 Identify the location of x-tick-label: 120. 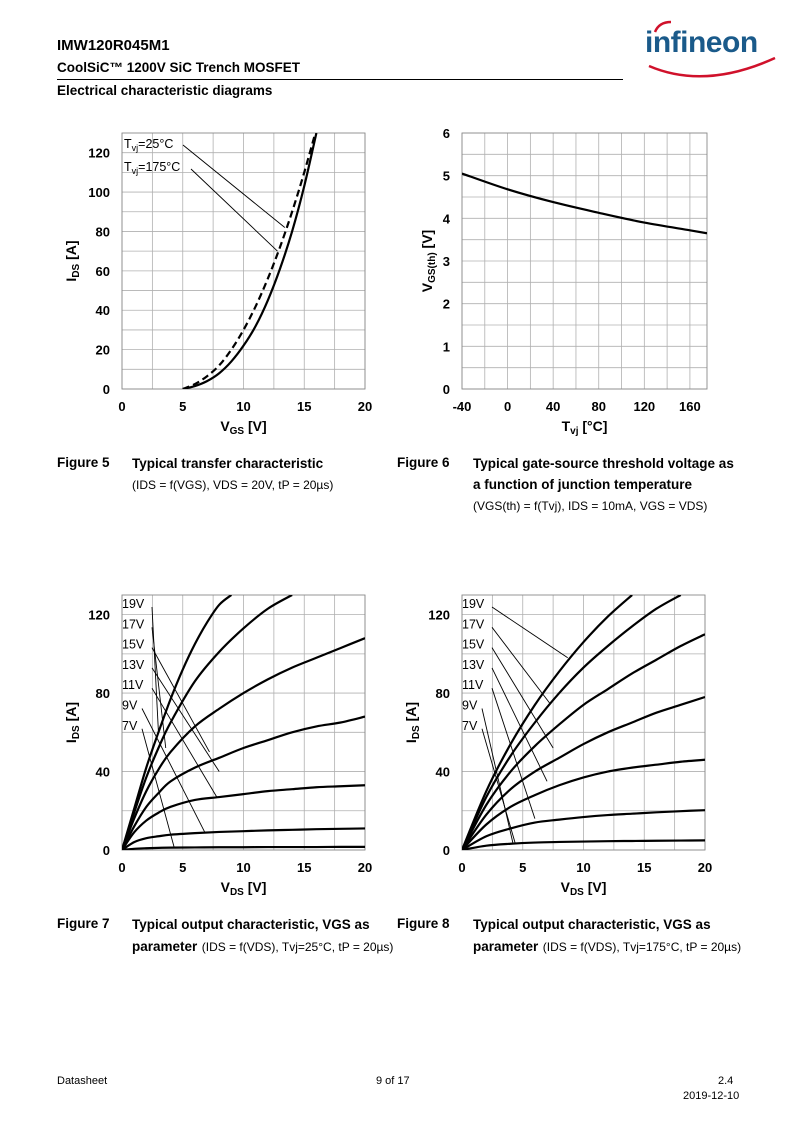
(644, 406).